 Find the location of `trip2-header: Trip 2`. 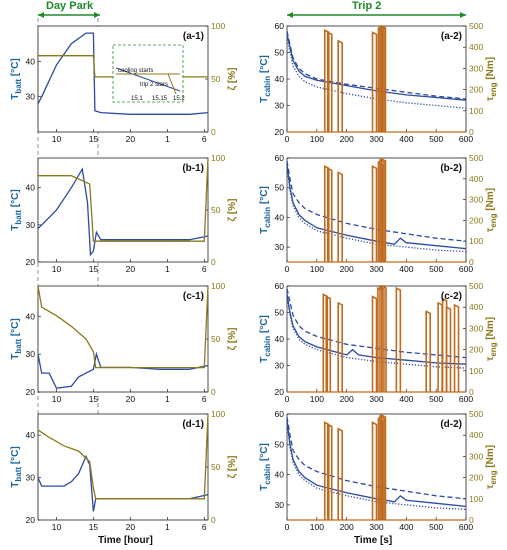

trip2-header: Trip 2 is located at coordinates (376, 9).